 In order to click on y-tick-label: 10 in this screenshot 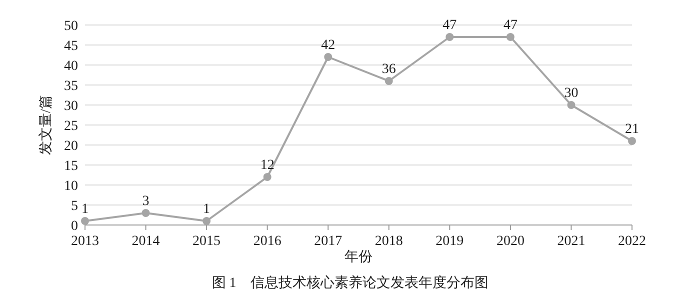, I will do `click(71, 186)`.